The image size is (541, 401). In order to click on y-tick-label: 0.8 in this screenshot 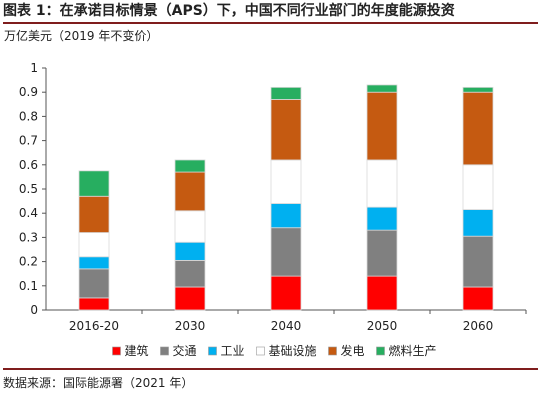, I will do `click(28, 116)`.